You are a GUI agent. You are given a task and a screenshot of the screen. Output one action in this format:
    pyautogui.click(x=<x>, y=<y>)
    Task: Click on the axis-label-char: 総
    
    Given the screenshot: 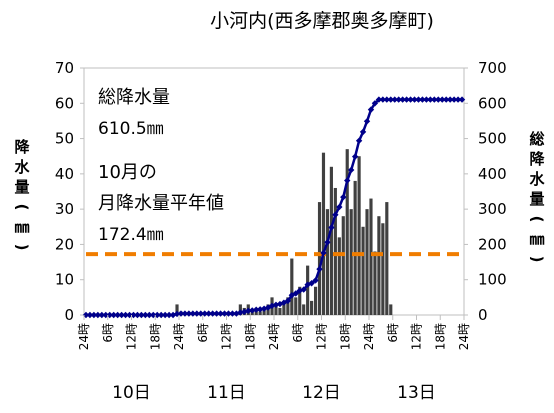 What is the action you would take?
    pyautogui.click(x=536, y=139)
    